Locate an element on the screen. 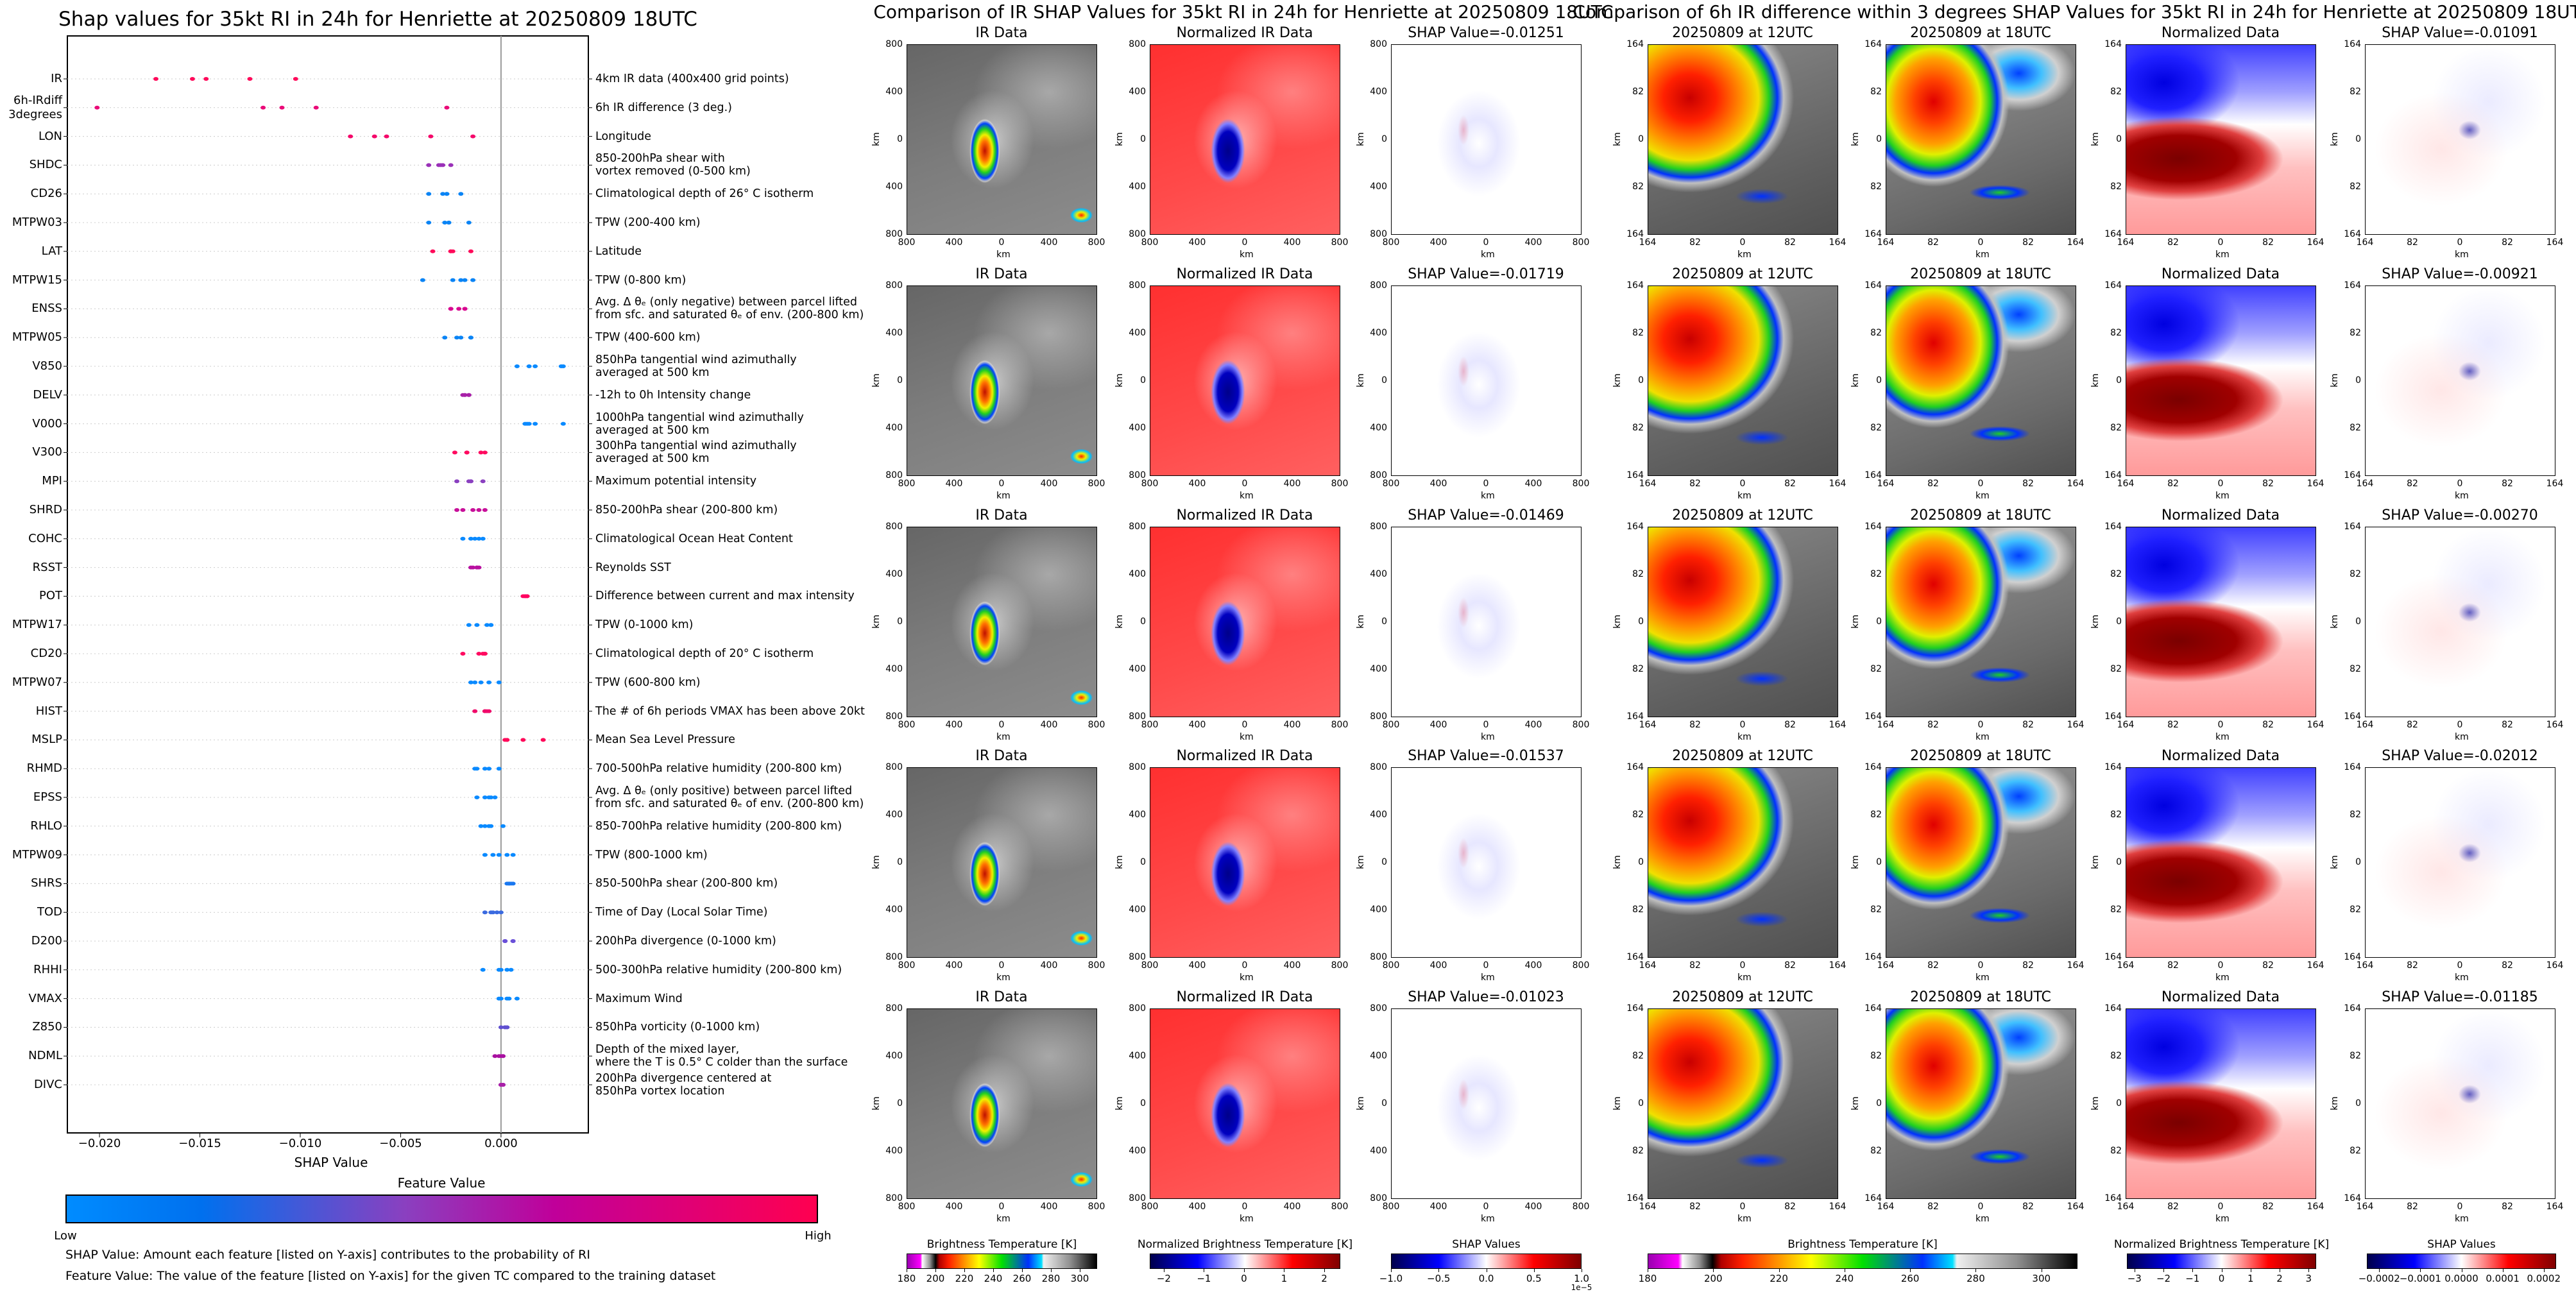 The width and height of the screenshot is (2576, 1292). shap-point-V850 is located at coordinates (563, 366).